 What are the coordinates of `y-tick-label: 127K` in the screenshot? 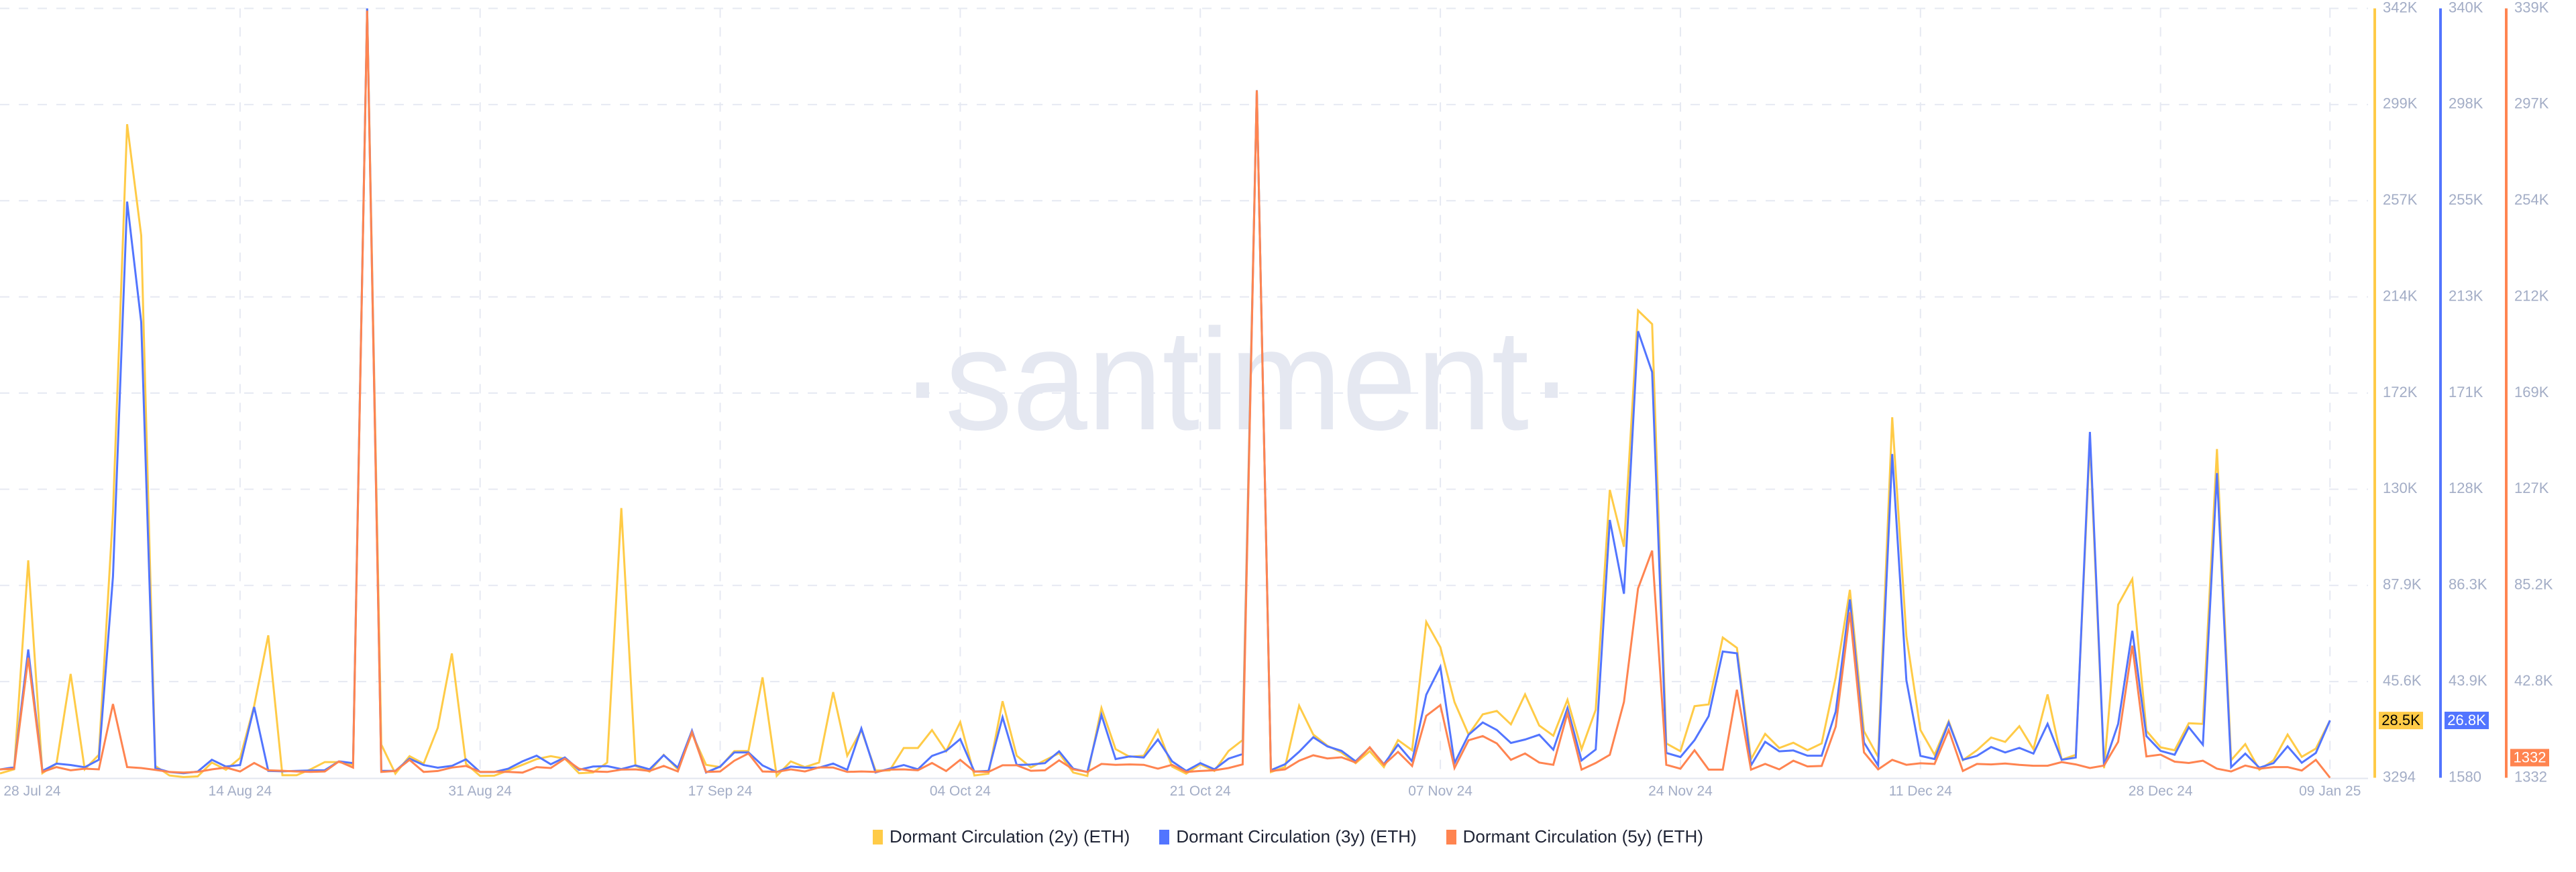 It's located at (2531, 488).